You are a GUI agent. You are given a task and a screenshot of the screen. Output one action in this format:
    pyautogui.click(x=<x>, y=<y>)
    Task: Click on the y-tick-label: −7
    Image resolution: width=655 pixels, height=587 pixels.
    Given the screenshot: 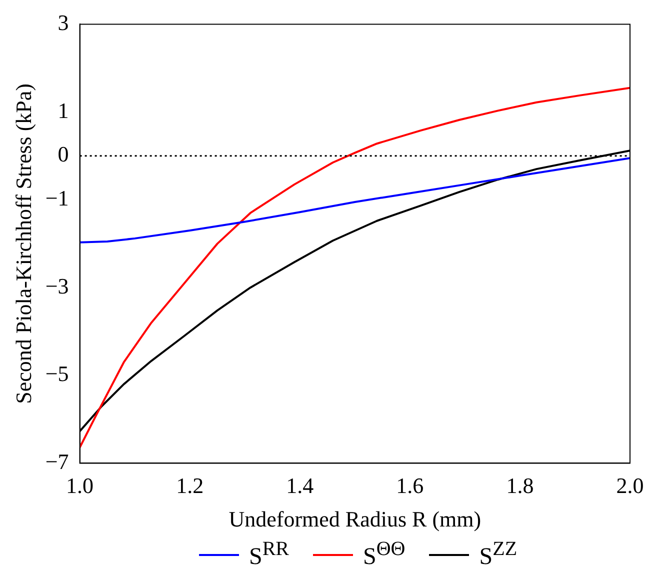 What is the action you would take?
    pyautogui.click(x=57, y=461)
    